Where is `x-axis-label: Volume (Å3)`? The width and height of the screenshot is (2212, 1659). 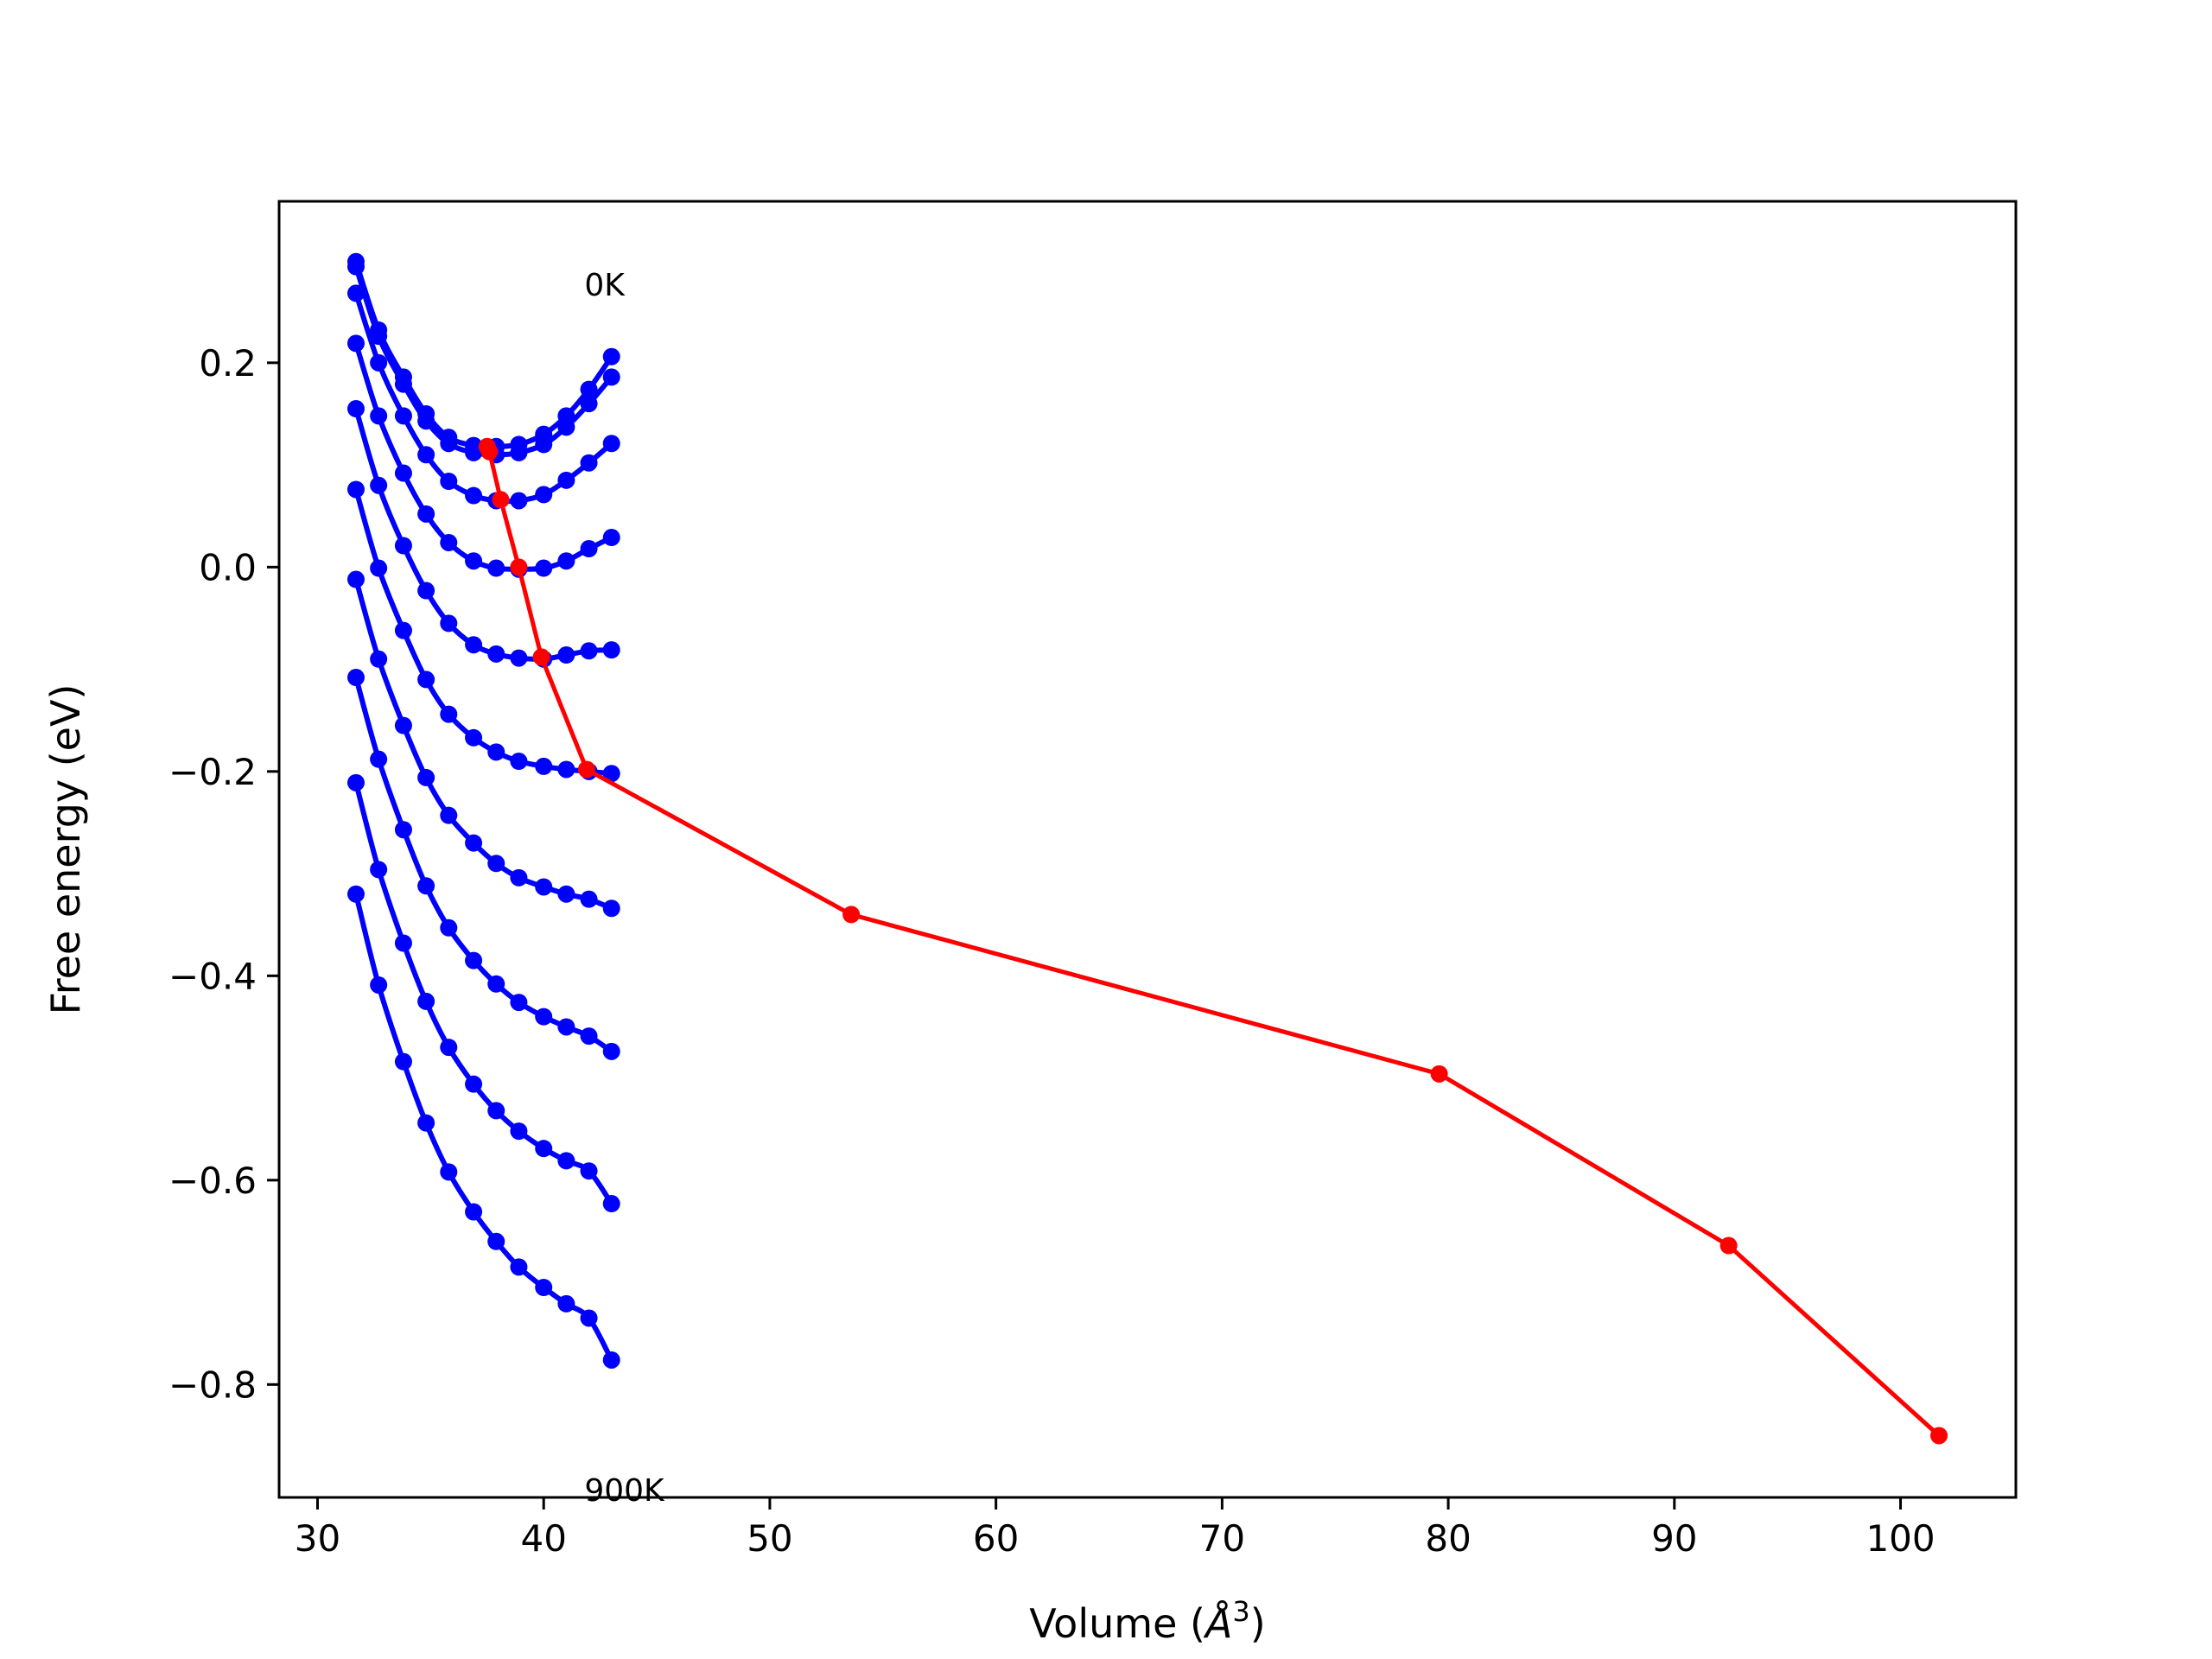
x-axis-label: Volume (Å3) is located at coordinates (1147, 1621).